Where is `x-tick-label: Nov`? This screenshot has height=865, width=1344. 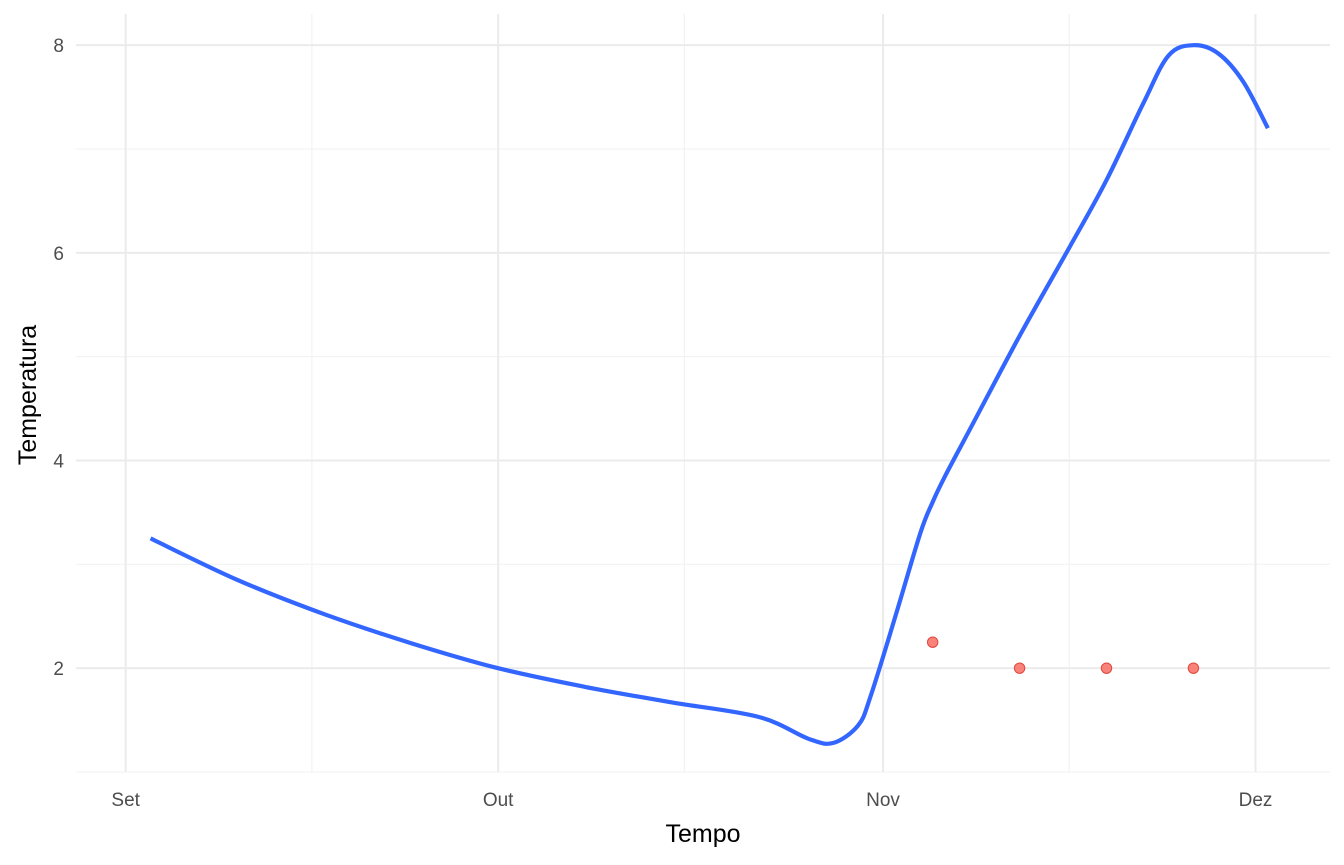
x-tick-label: Nov is located at coordinates (883, 800).